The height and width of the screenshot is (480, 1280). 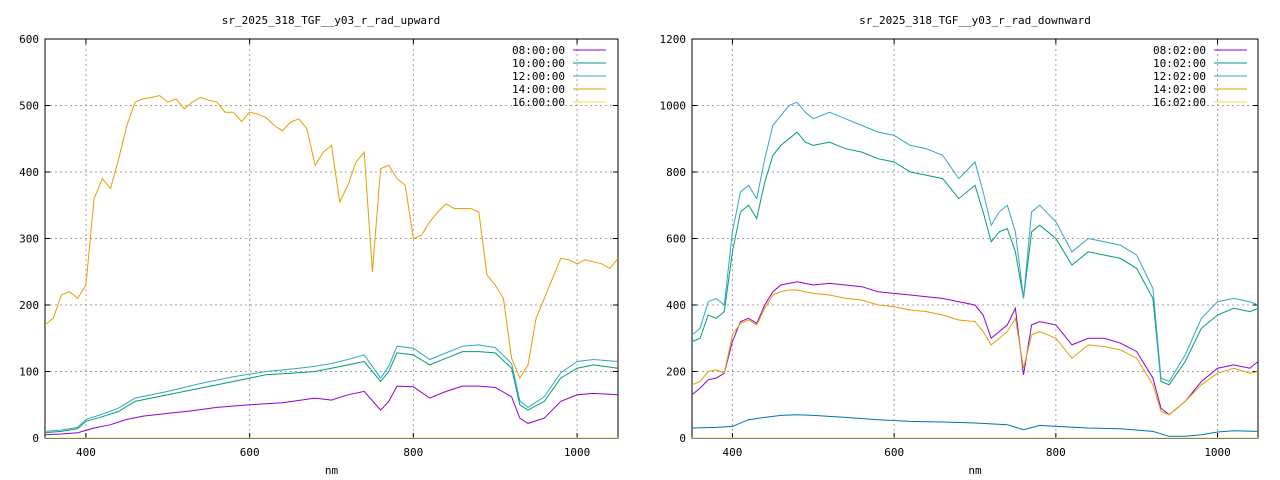 I want to click on y-tick-label: 300, so click(x=29, y=239).